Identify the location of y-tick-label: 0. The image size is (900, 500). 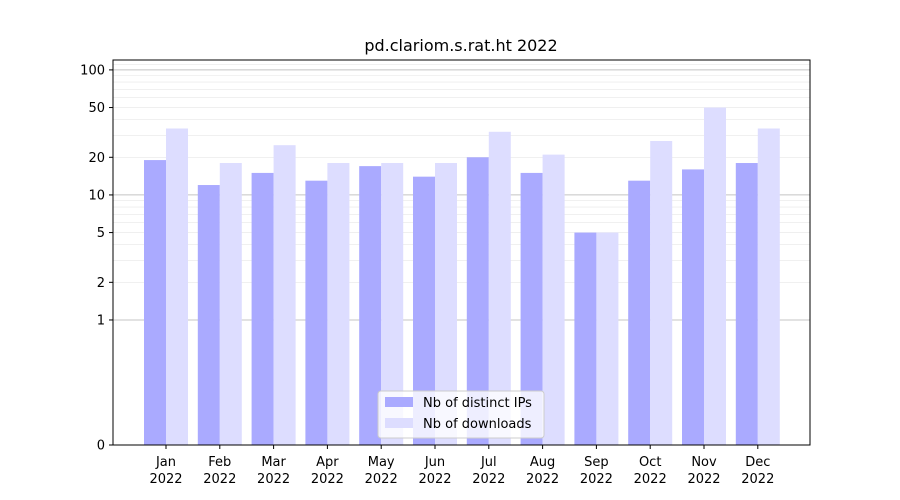
(101, 446).